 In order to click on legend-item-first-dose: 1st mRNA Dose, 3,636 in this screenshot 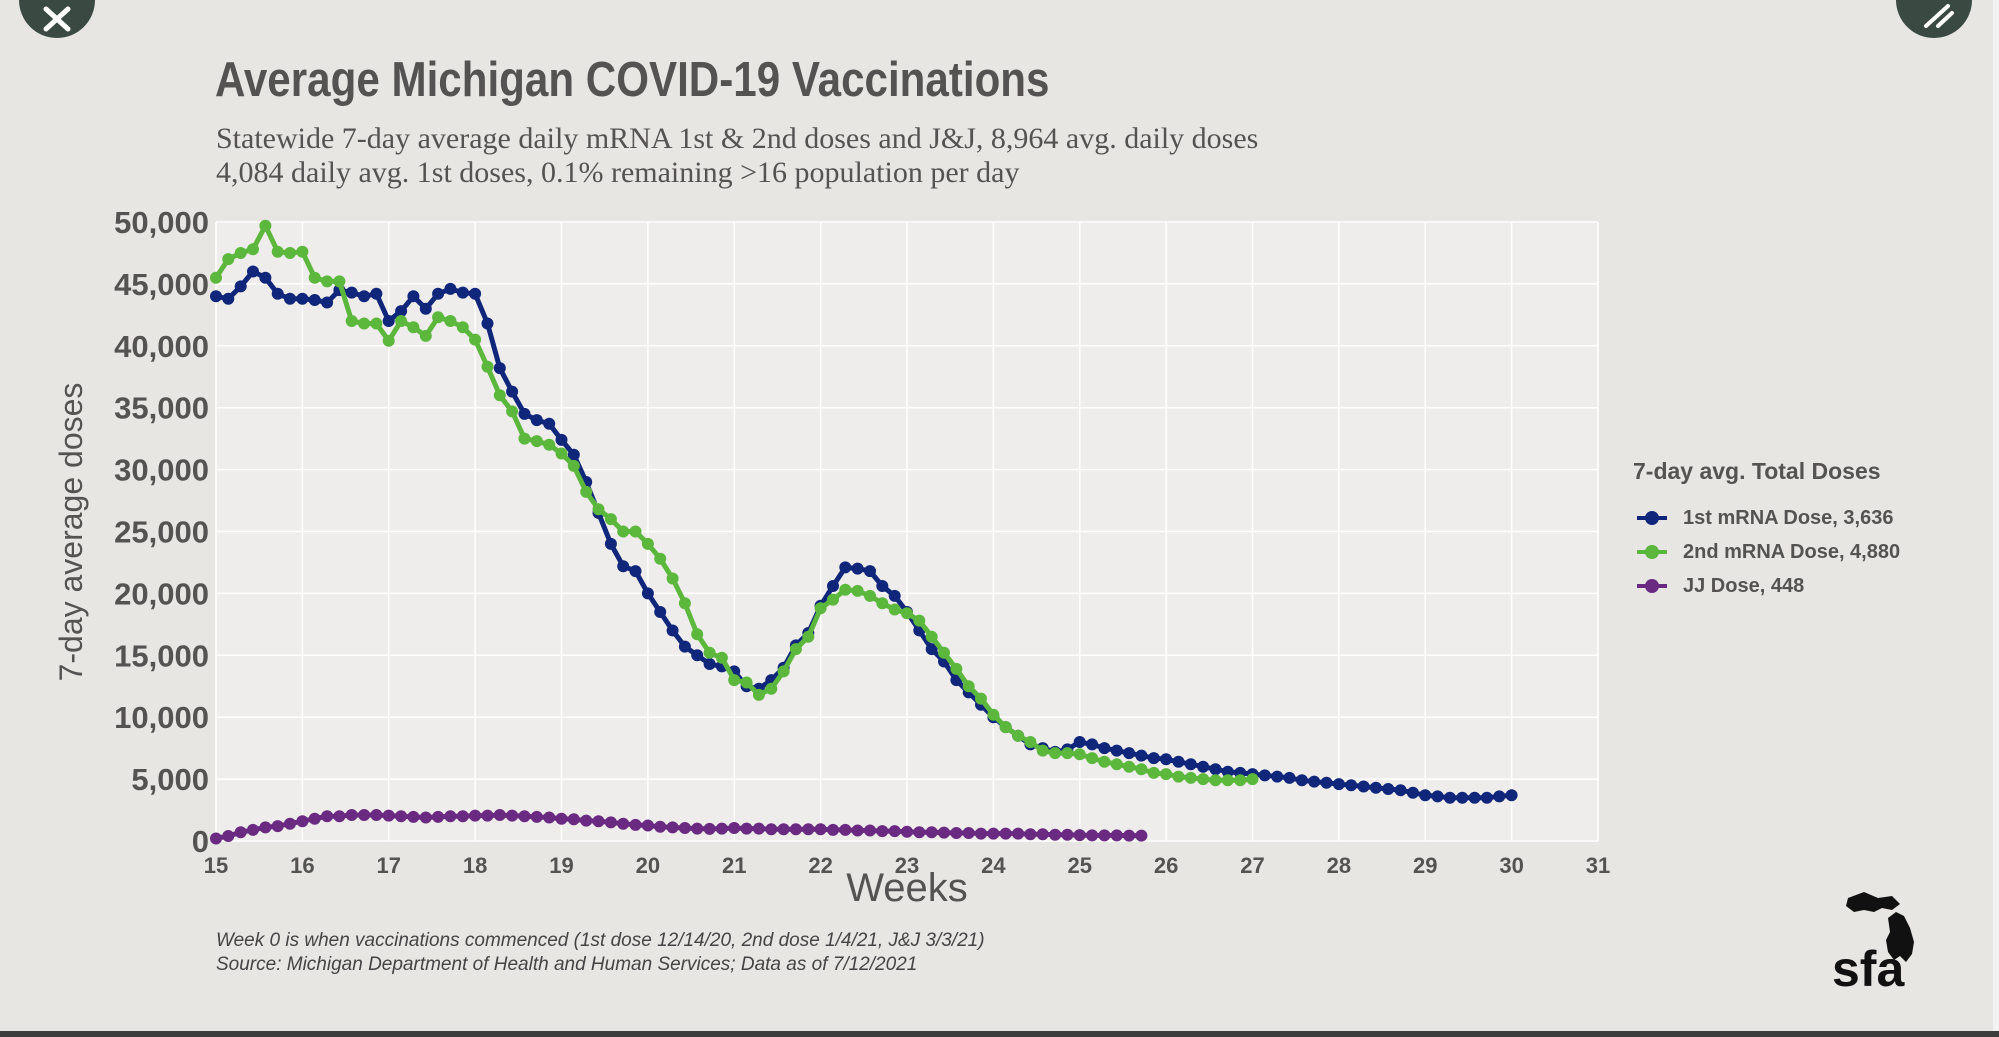, I will do `click(1766, 518)`.